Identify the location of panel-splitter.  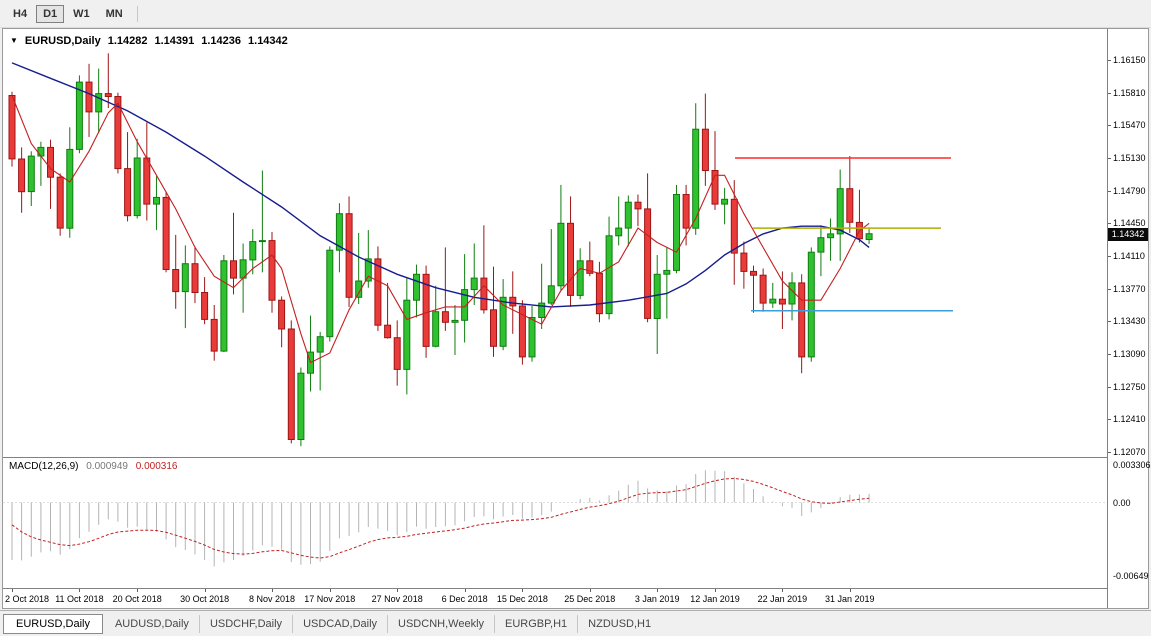
(555, 457).